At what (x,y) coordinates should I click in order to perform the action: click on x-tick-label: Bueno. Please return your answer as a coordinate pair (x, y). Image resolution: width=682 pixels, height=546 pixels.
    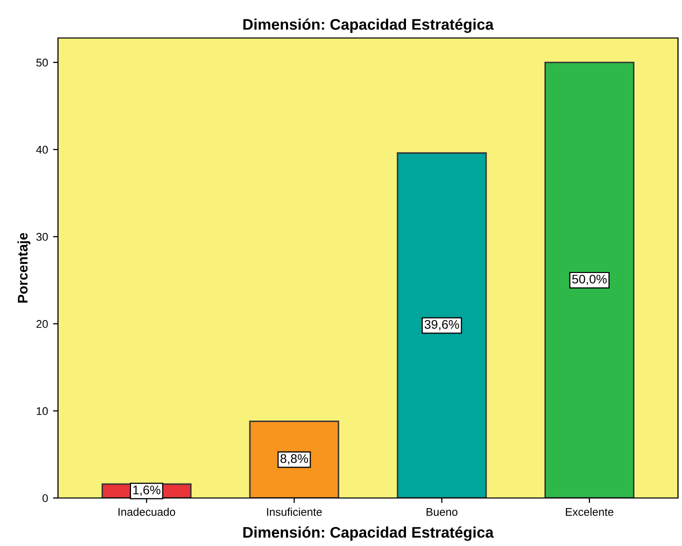
    Looking at the image, I should click on (442, 512).